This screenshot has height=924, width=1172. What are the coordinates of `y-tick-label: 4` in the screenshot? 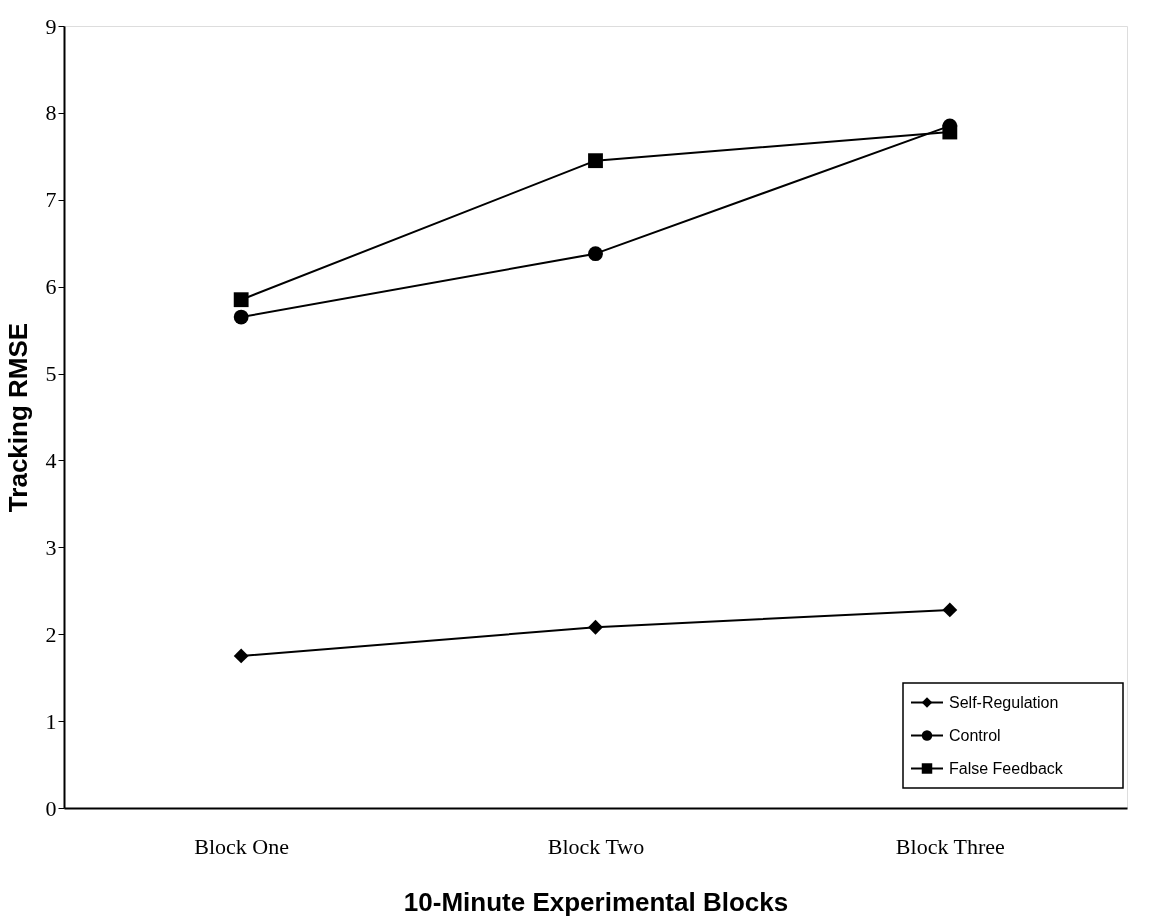 It's located at (51, 460).